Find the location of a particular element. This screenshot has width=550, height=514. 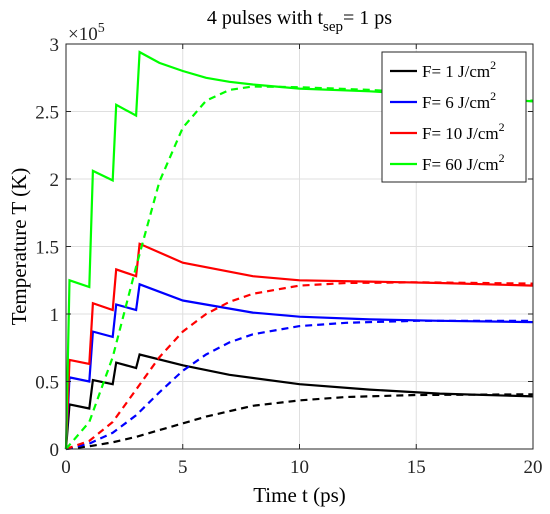

y-tick-label: 0.5 is located at coordinates (47, 383).